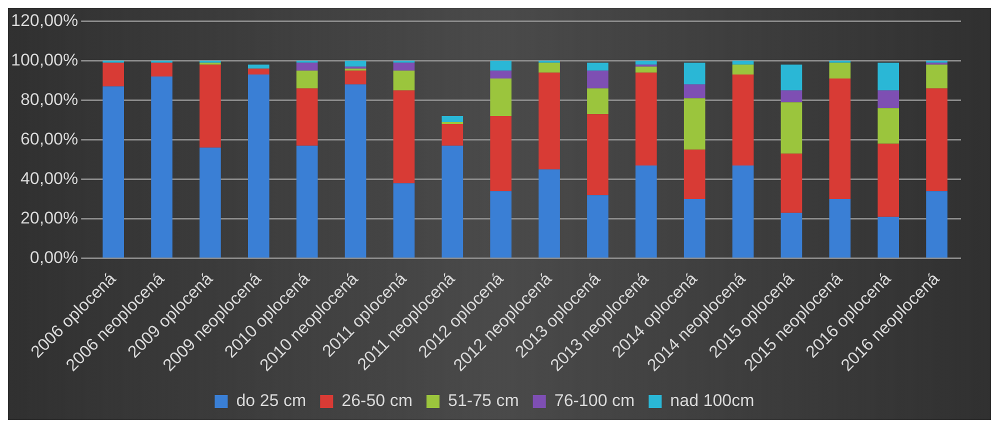 This screenshot has width=999, height=428. I want to click on y-tick-label: 40,00%, so click(49, 178).